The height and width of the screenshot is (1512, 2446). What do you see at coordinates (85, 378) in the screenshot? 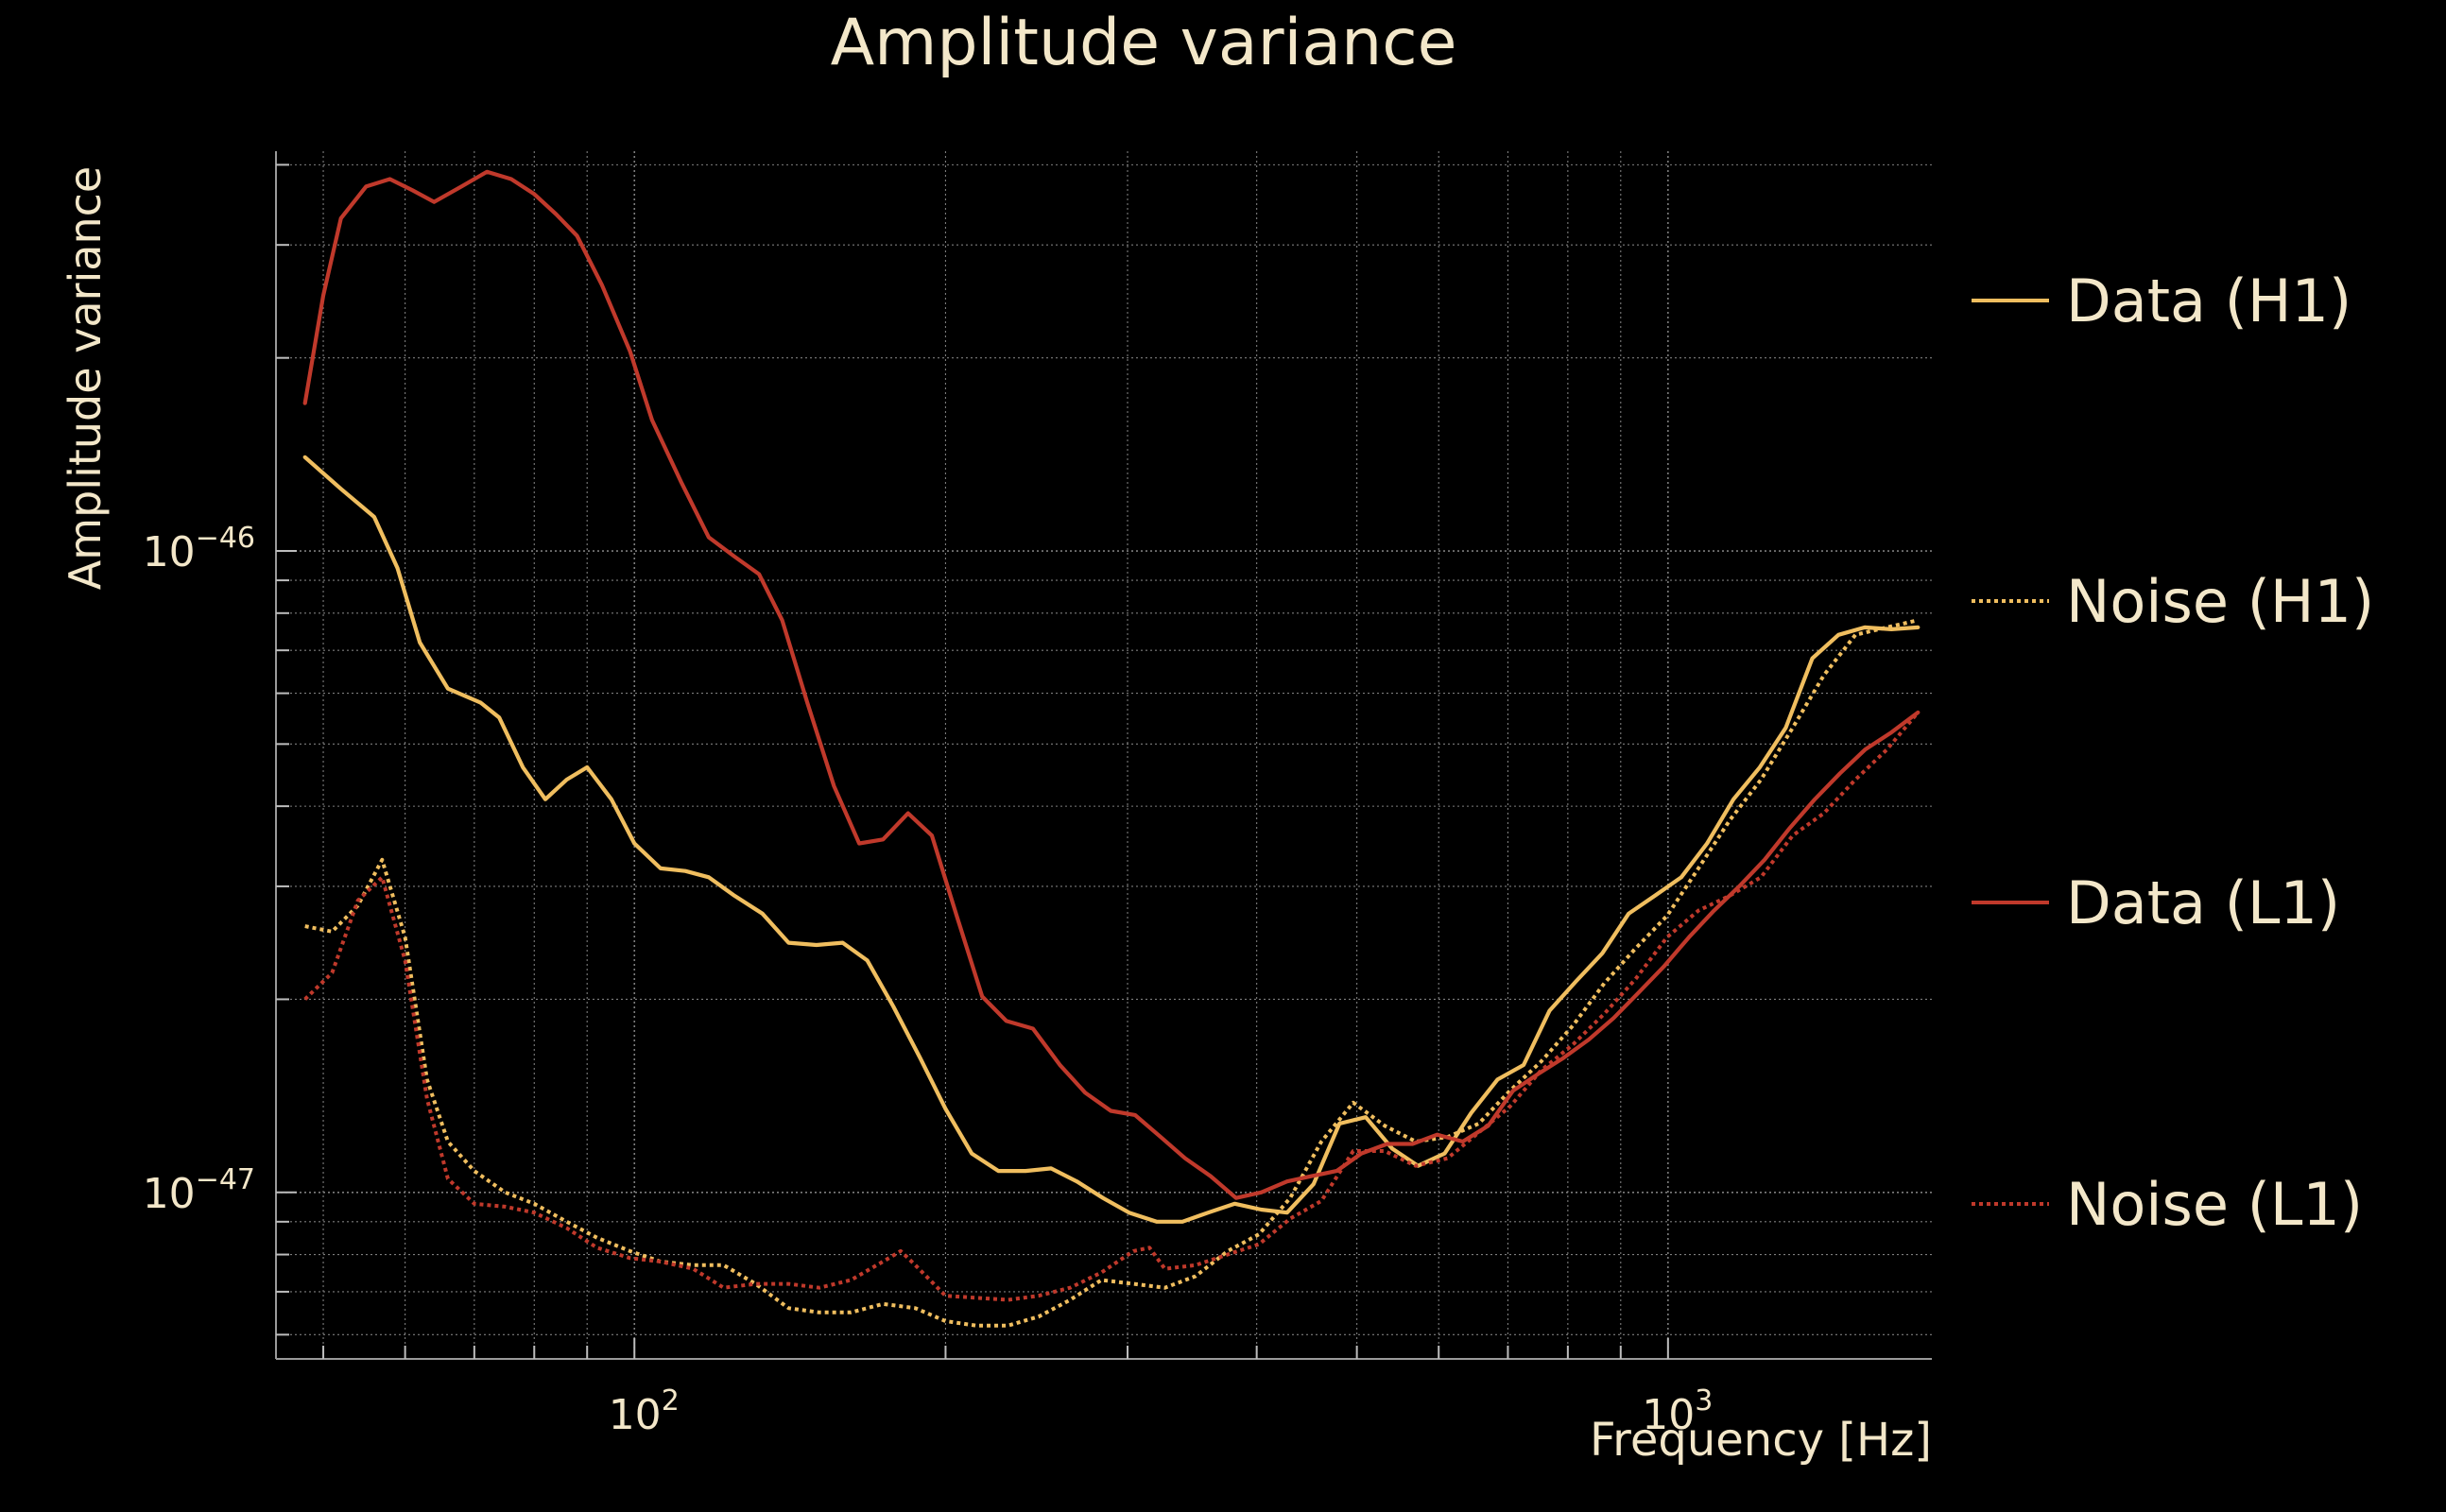
I see `y-axis-label: Amplitude variance` at bounding box center [85, 378].